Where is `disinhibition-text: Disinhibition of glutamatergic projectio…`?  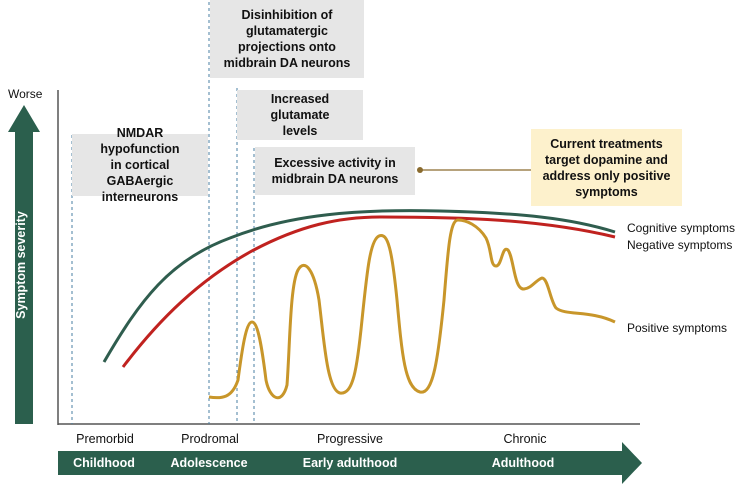 disinhibition-text: Disinhibition of glutamatergic projectio… is located at coordinates (287, 39).